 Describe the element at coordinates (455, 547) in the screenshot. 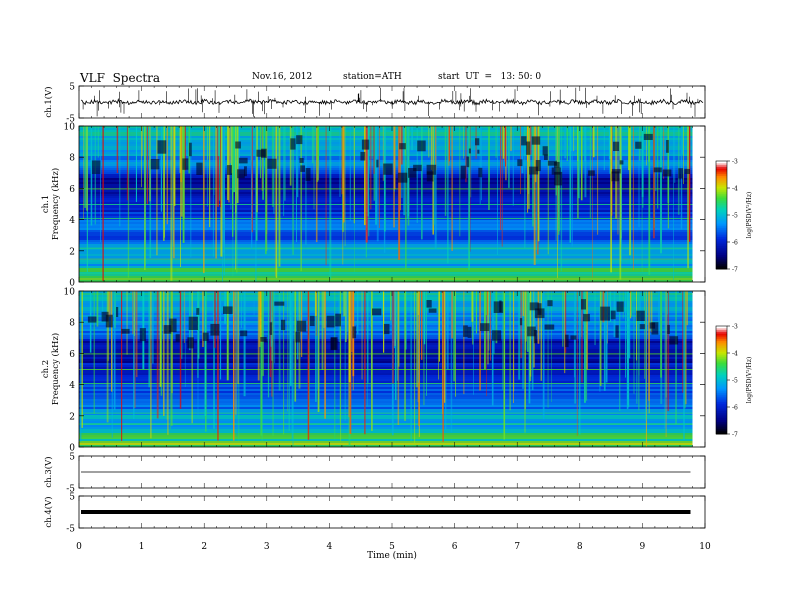

I see `x-tick-label: 6` at that location.